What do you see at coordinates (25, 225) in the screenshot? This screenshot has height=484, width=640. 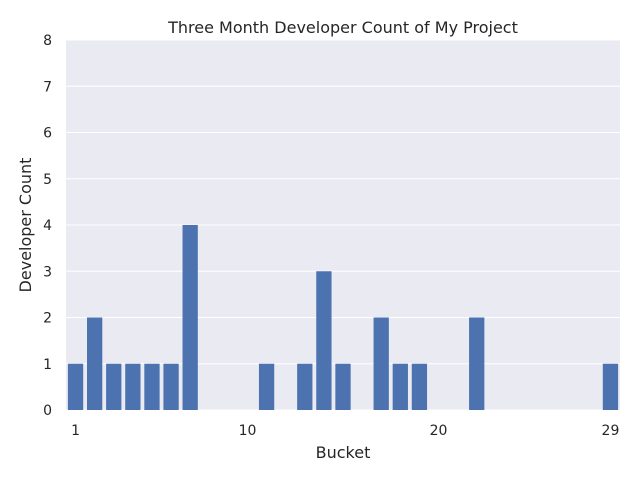 I see `y-axis-title: Developer Count` at bounding box center [25, 225].